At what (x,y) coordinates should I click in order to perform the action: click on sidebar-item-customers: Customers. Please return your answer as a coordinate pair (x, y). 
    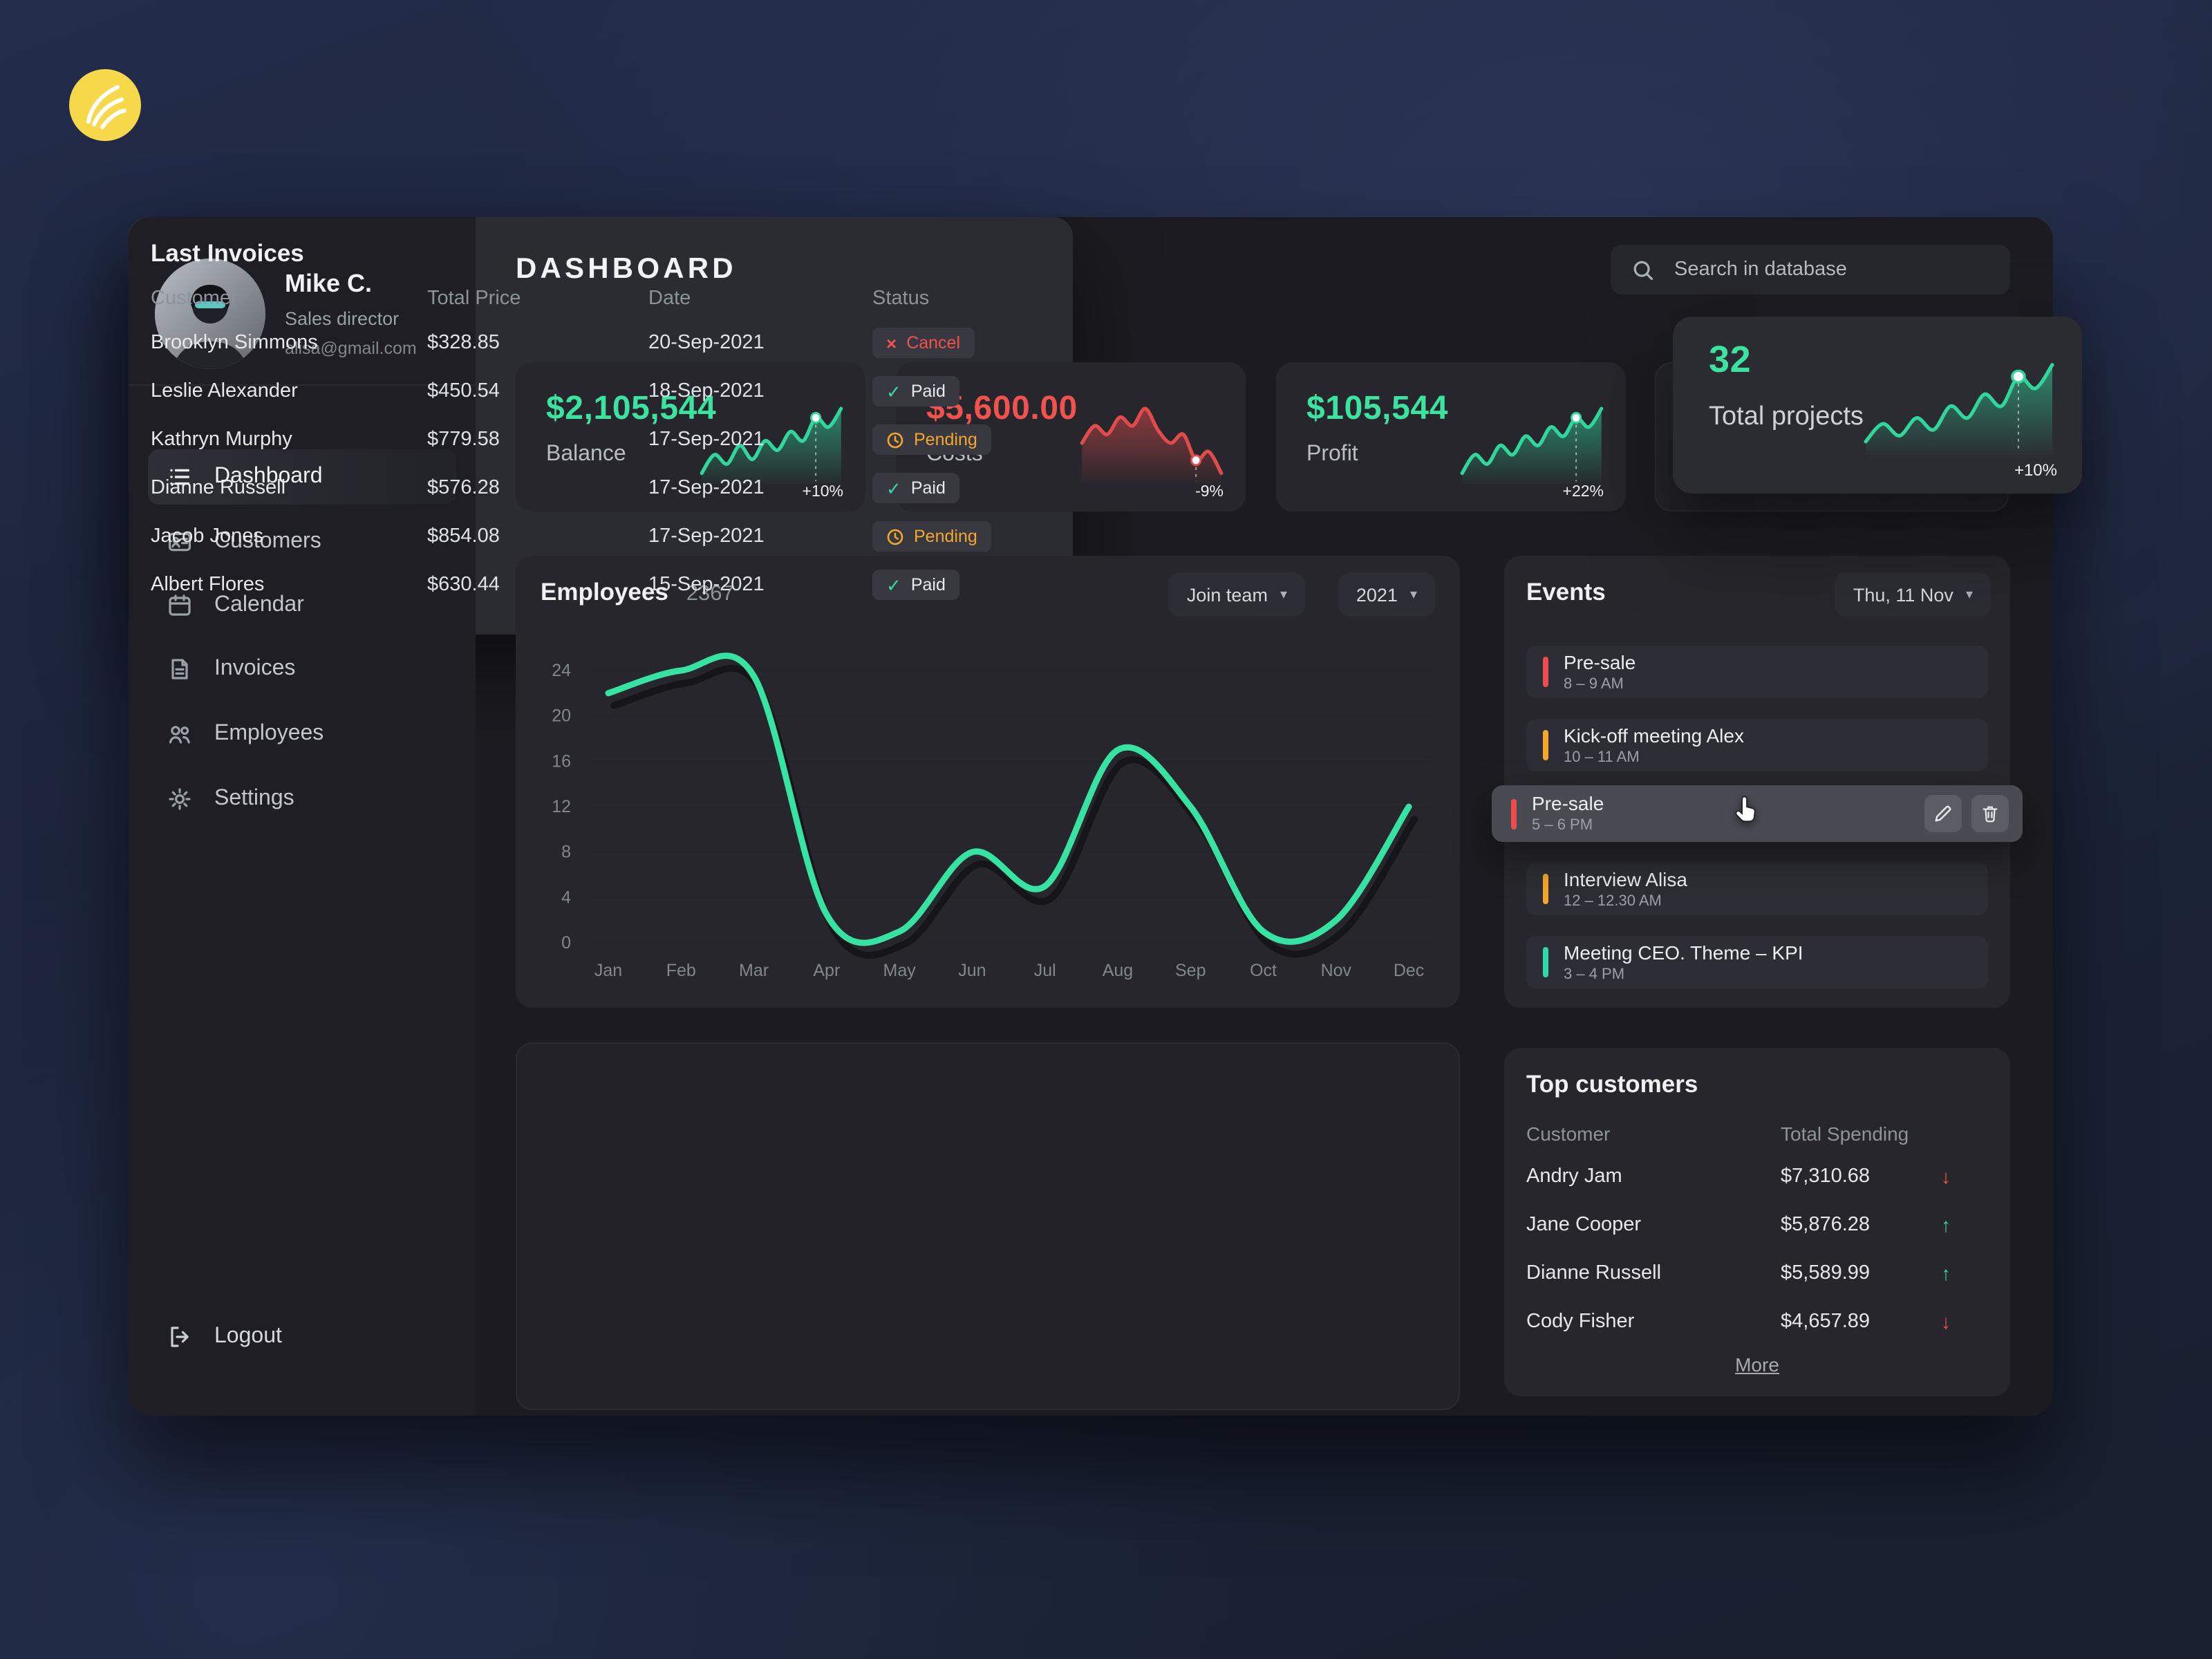
    Looking at the image, I should click on (302, 542).